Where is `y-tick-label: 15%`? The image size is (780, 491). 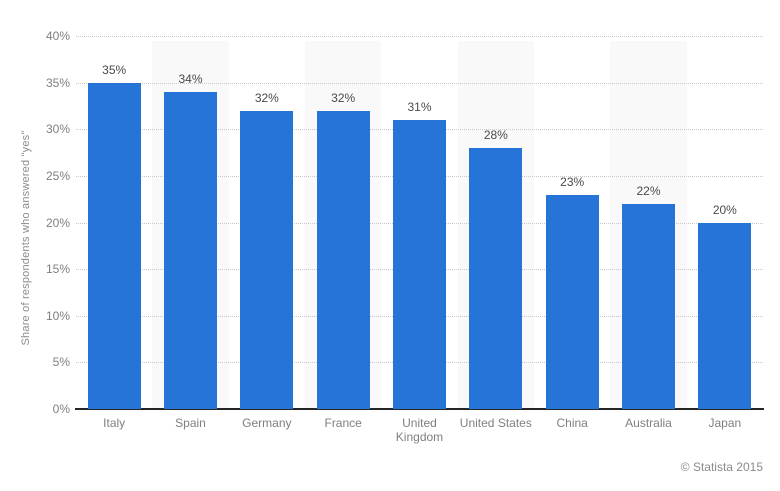
y-tick-label: 15% is located at coordinates (57, 269).